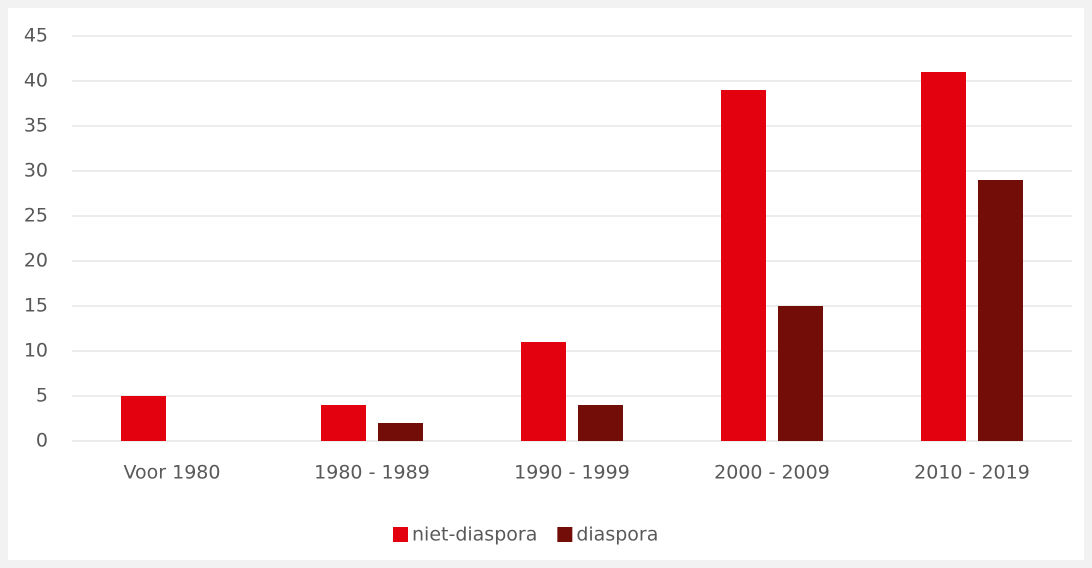 The height and width of the screenshot is (568, 1092). Describe the element at coordinates (972, 473) in the screenshot. I see `x-tick-label: 2010 - 2019` at that location.